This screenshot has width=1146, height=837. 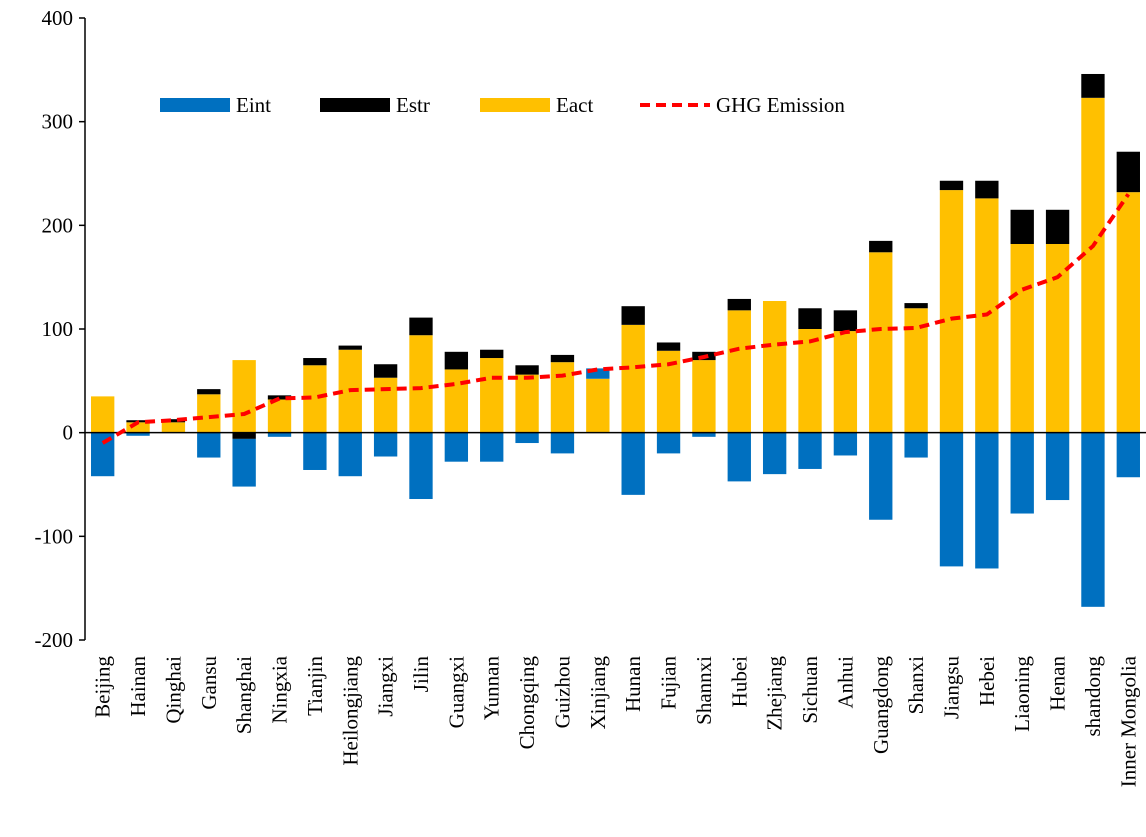 What do you see at coordinates (209, 683) in the screenshot?
I see `x-tick-label: Gansu` at bounding box center [209, 683].